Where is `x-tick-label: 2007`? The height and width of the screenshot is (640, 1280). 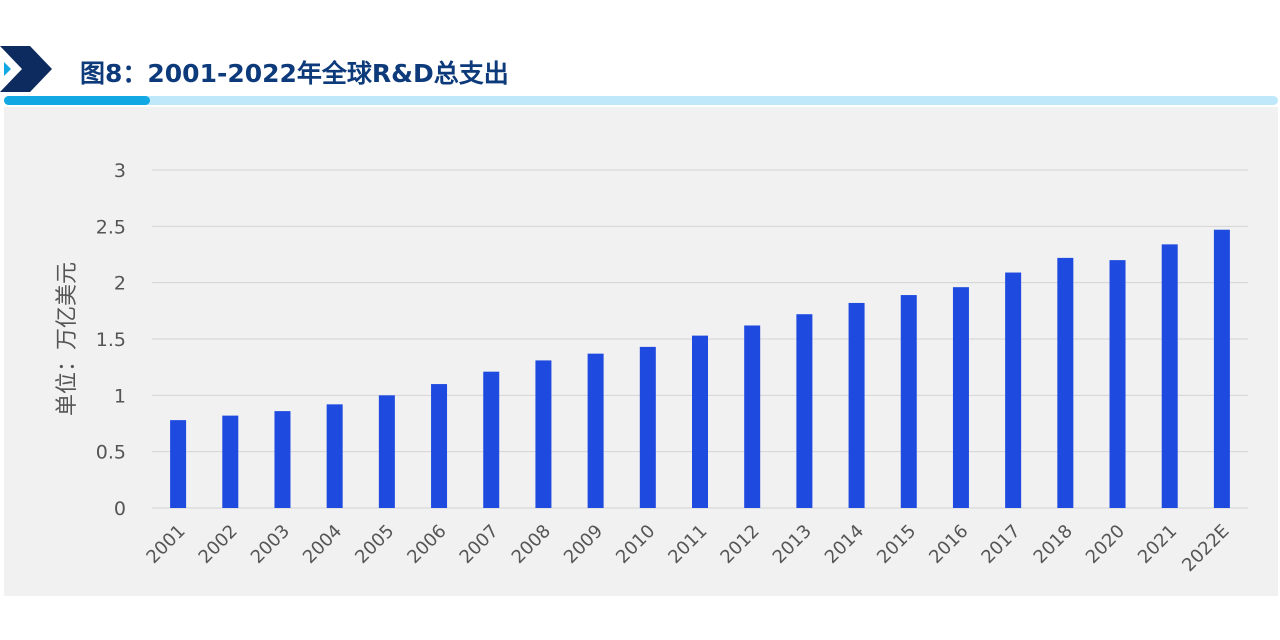 x-tick-label: 2007 is located at coordinates (479, 544).